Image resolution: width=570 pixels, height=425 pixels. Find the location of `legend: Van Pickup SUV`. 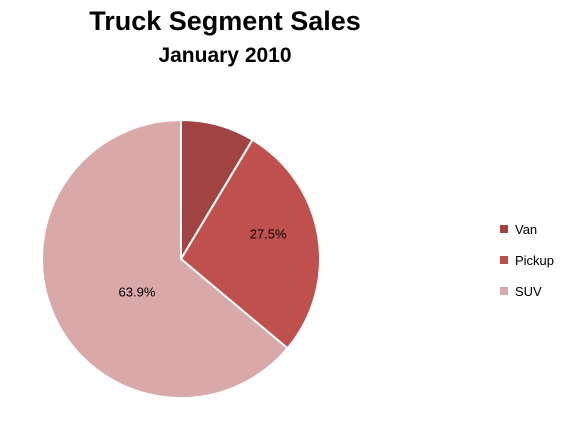

legend: Van Pickup SUV is located at coordinates (527, 266).